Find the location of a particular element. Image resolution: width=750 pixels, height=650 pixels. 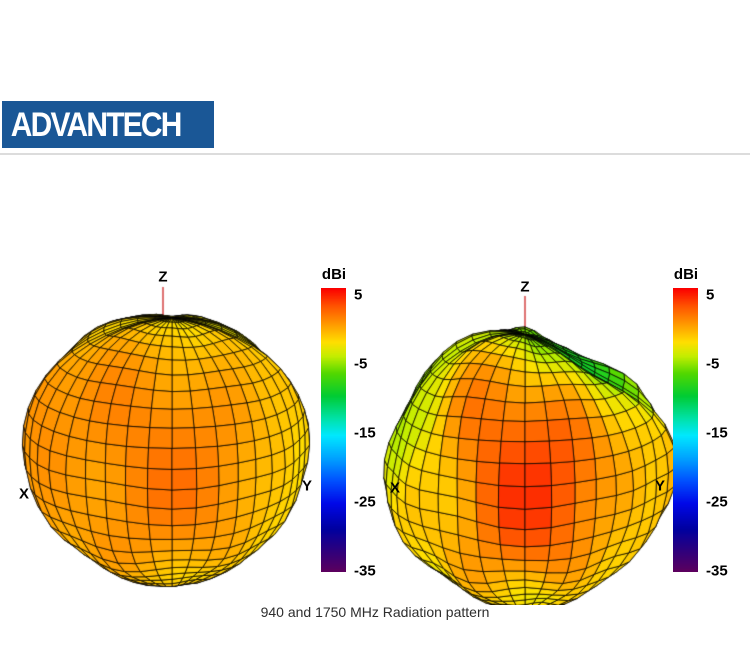

colorbar-tick-labels: 5 -5 -15 -25 -35 is located at coordinates (710, 432).